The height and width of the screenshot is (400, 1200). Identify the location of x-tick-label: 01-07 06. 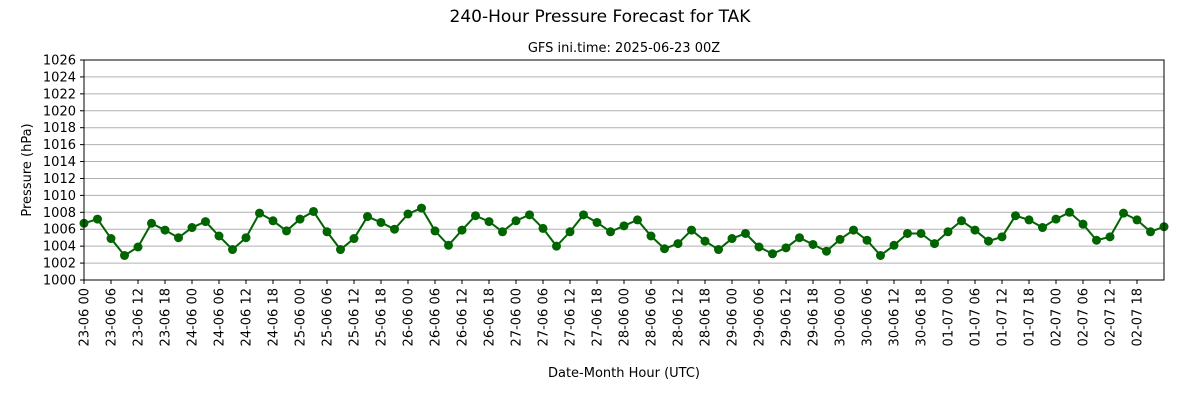
(976, 317).